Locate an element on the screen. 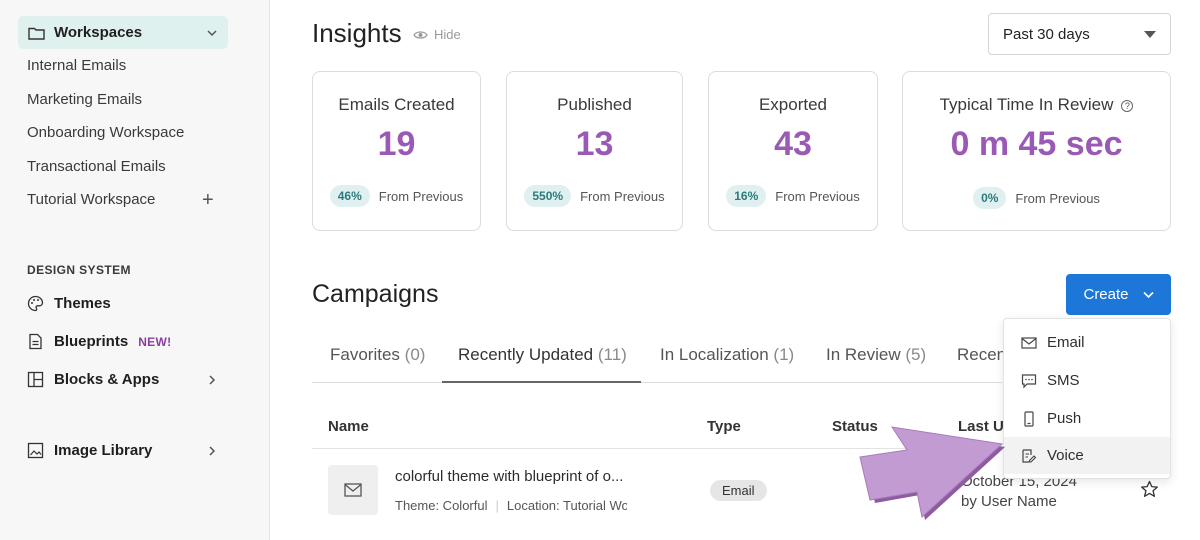 Image resolution: width=1200 pixels, height=540 pixels. change-badge: 46% is located at coordinates (349, 196).